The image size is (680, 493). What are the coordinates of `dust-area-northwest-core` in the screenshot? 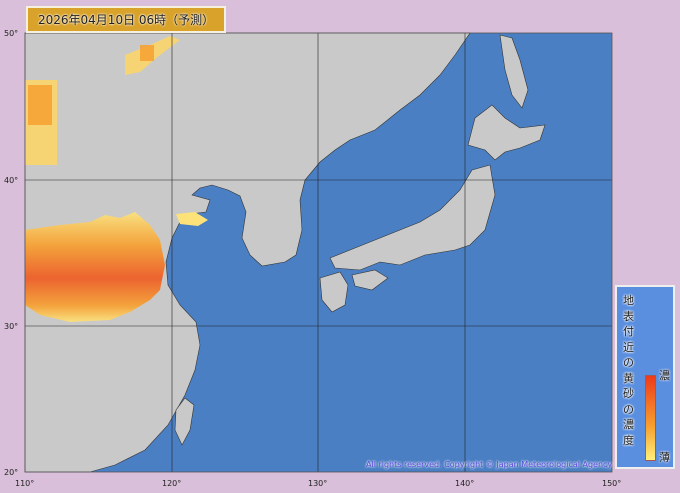 It's located at (40, 105).